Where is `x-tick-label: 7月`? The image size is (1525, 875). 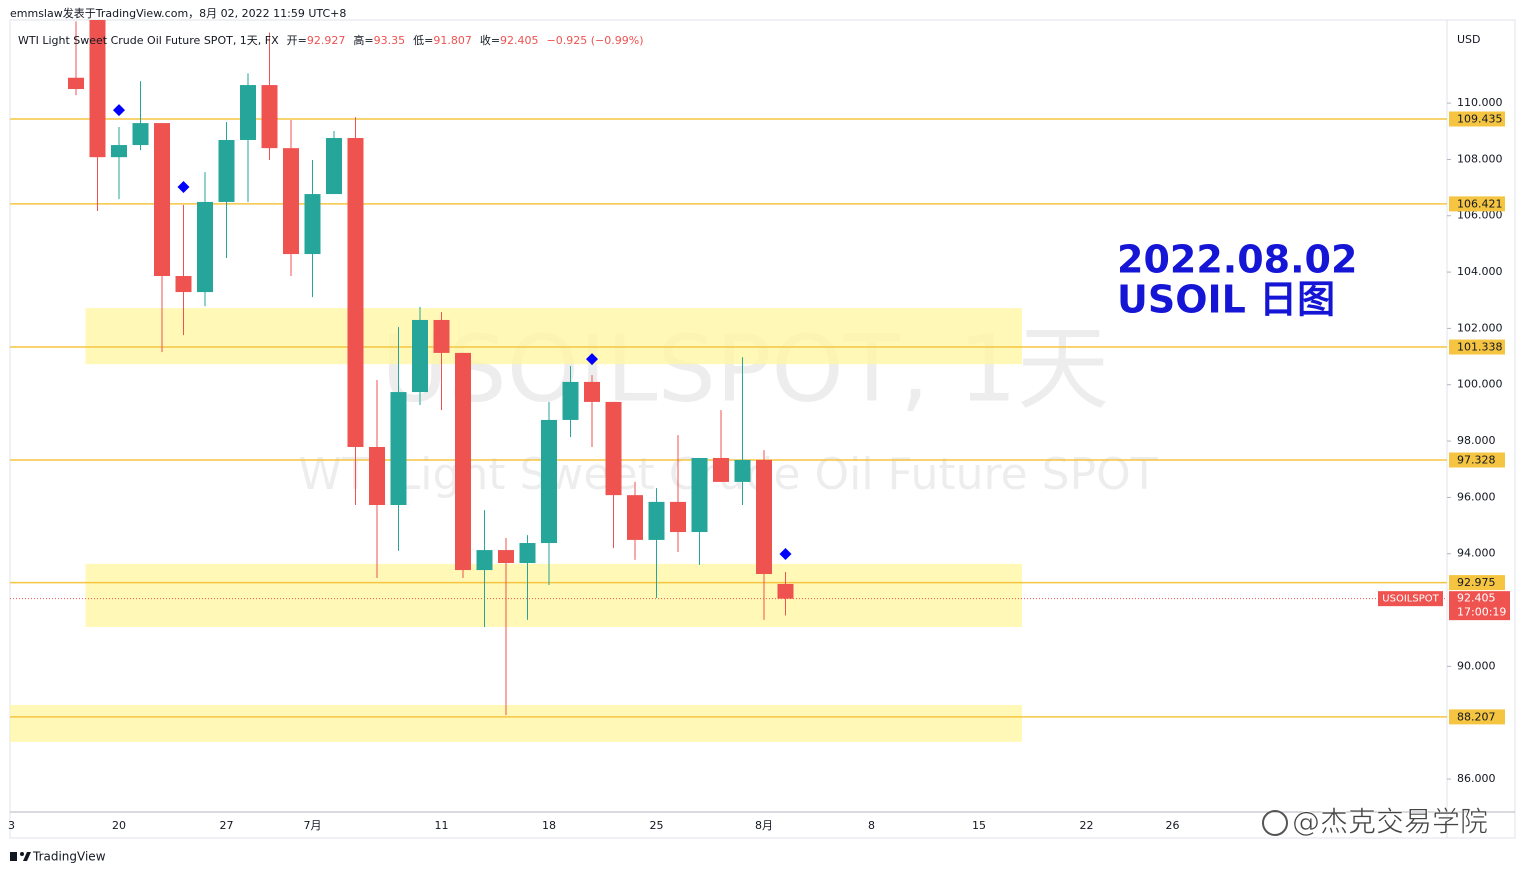
x-tick-label: 7月 is located at coordinates (313, 825).